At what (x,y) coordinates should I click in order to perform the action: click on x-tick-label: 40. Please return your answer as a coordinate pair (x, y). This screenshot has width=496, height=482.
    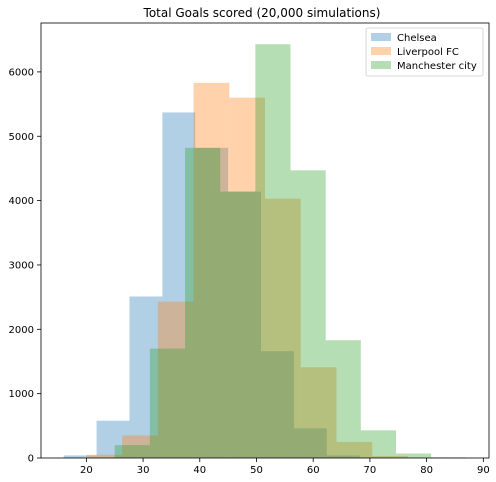
    Looking at the image, I should click on (199, 470).